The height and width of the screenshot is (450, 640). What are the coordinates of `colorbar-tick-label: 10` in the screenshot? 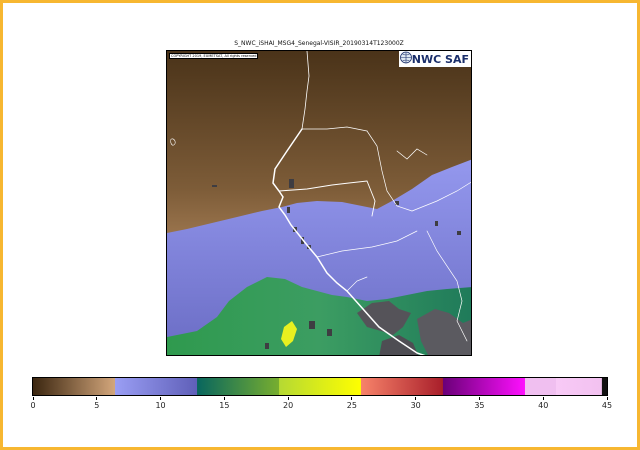 It's located at (160, 405).